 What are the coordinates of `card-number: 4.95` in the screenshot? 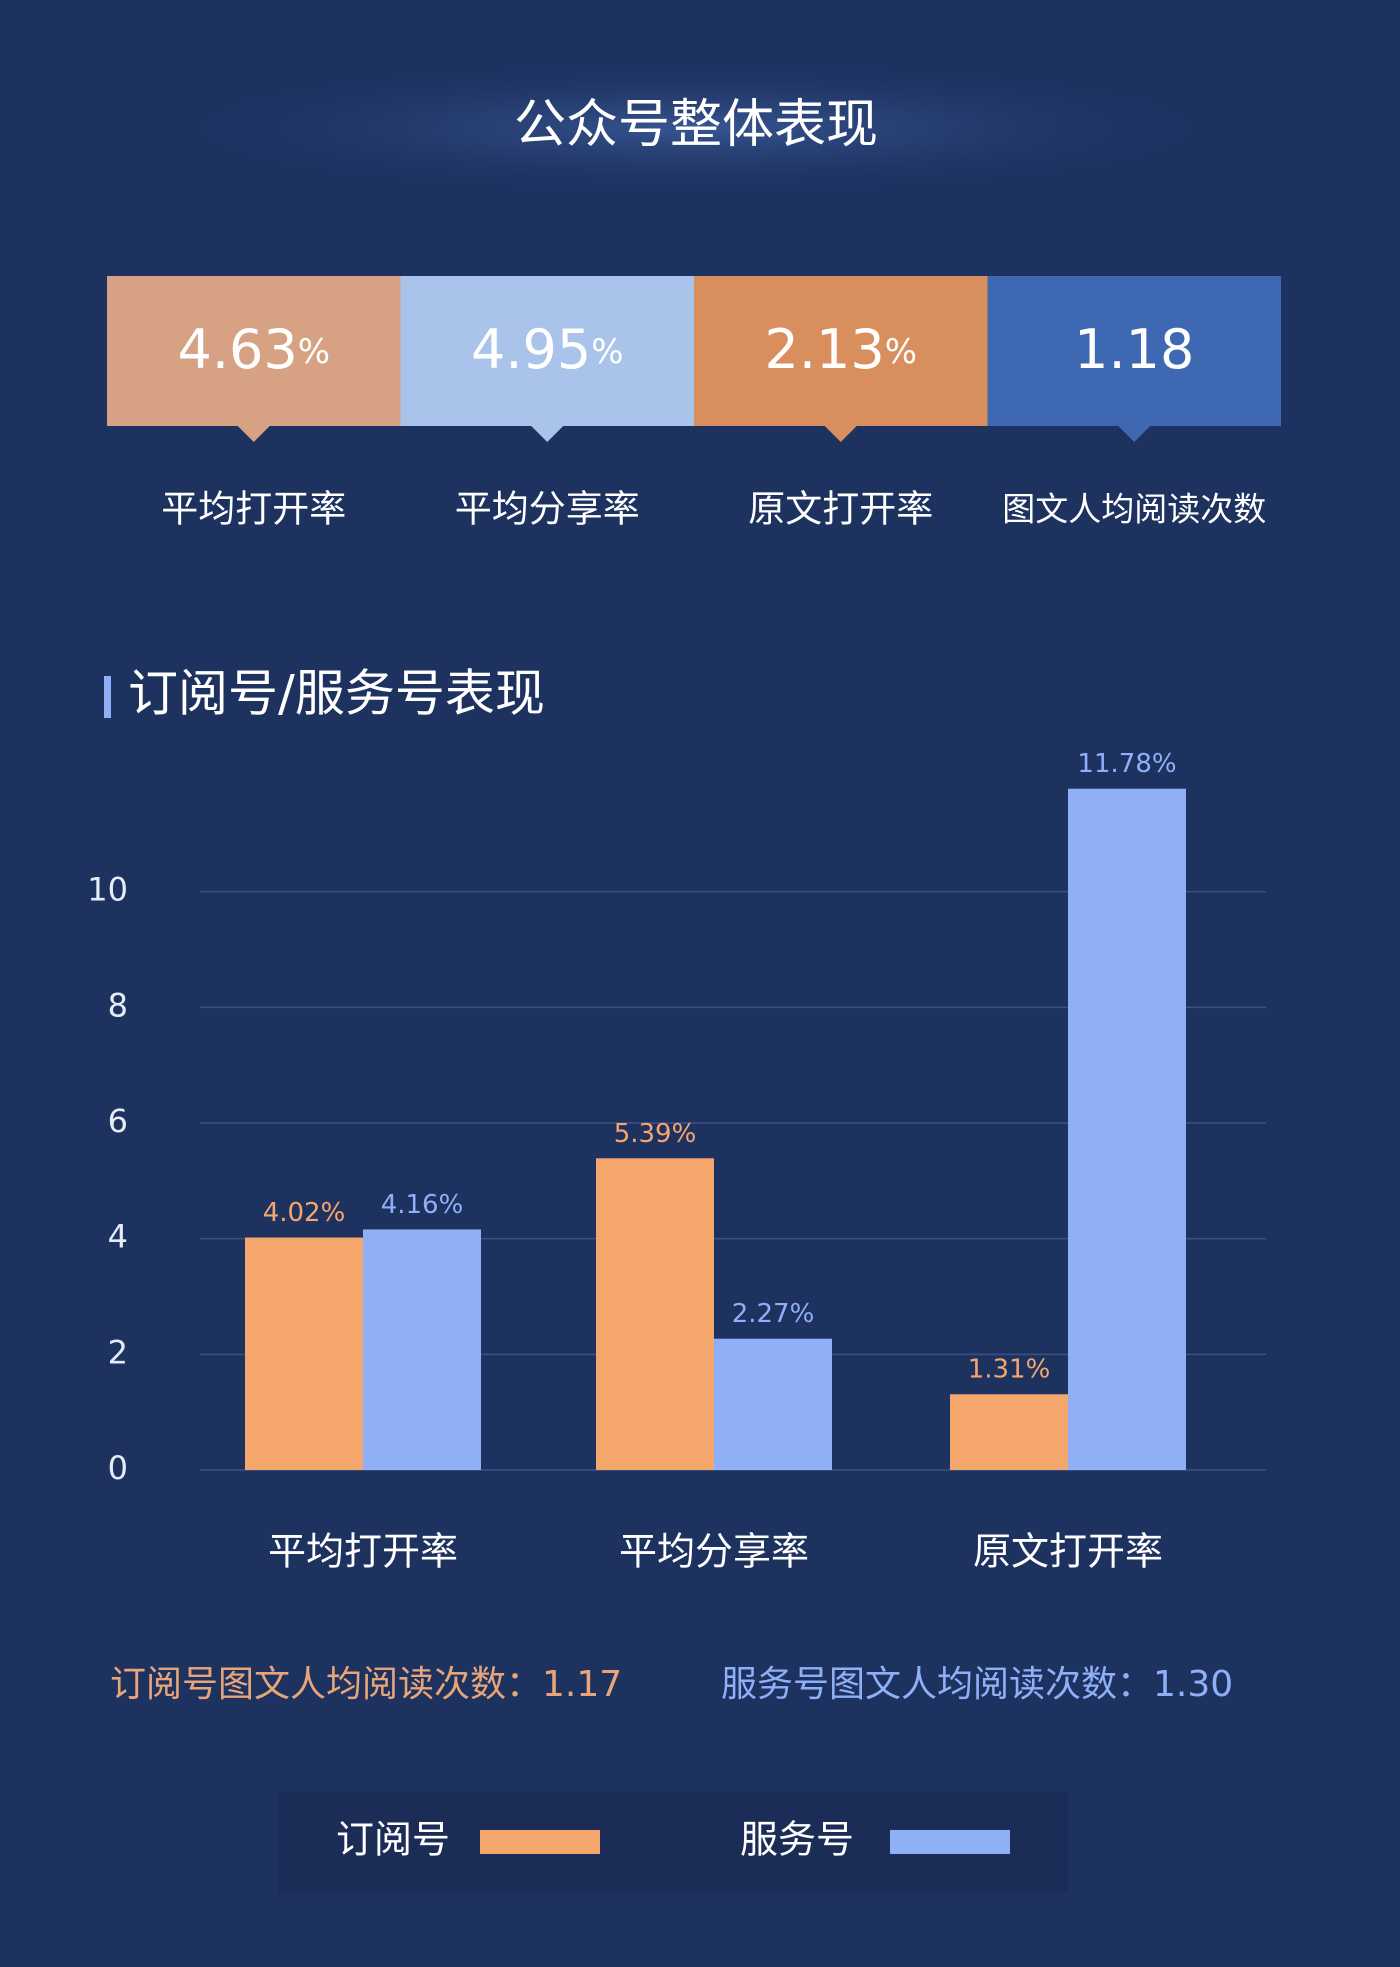 It's located at (531, 349).